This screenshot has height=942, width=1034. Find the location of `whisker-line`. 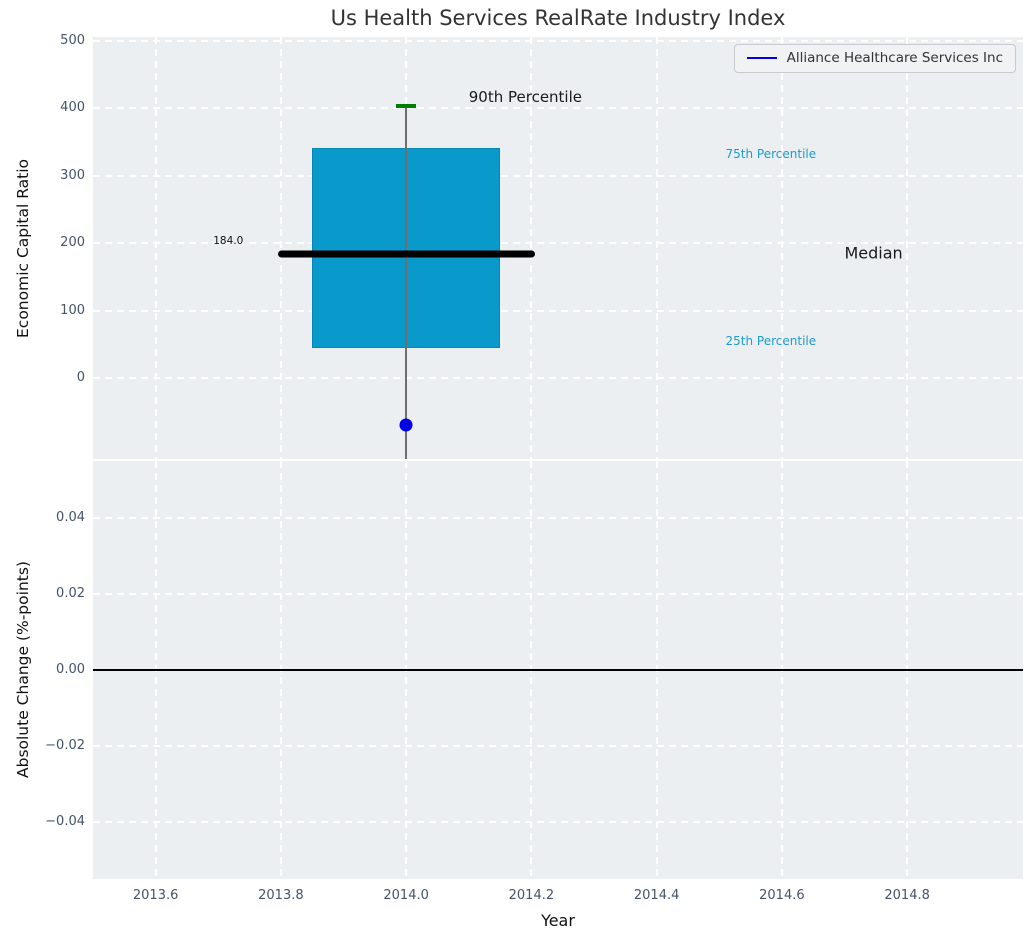

whisker-line is located at coordinates (406, 282).